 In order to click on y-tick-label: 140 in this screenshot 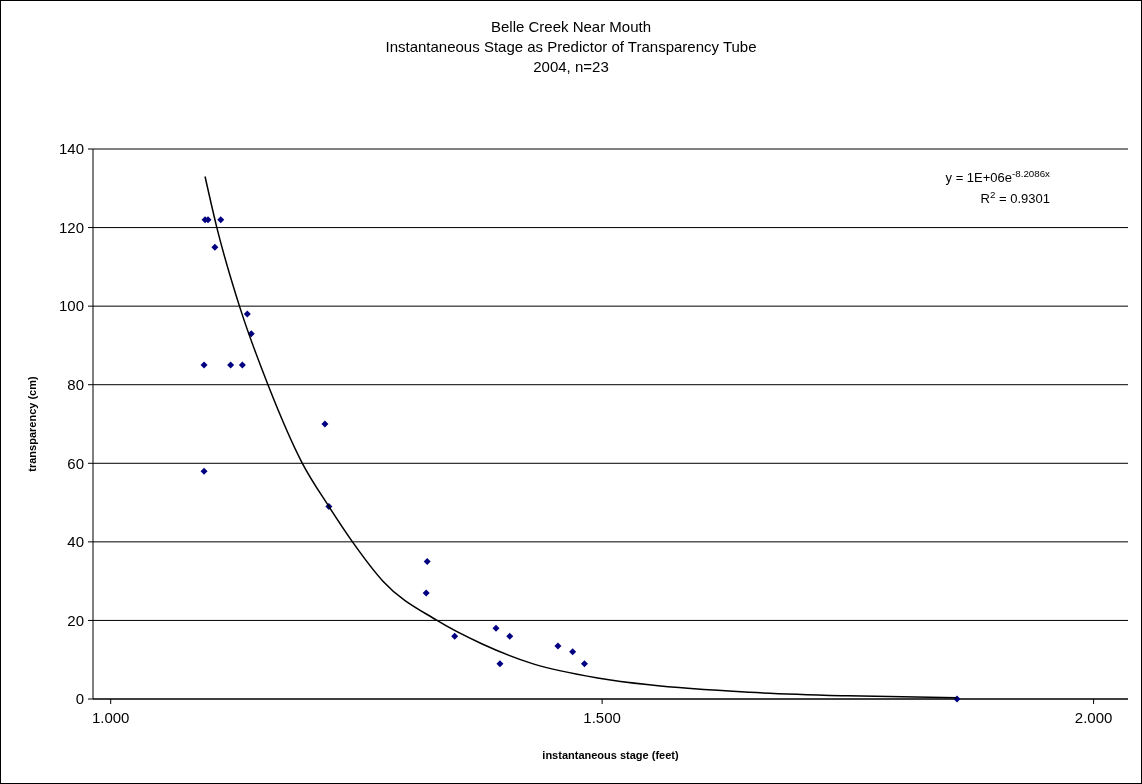, I will do `click(71, 149)`.